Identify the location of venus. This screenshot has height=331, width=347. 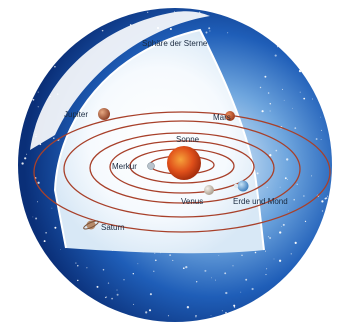
(209, 190).